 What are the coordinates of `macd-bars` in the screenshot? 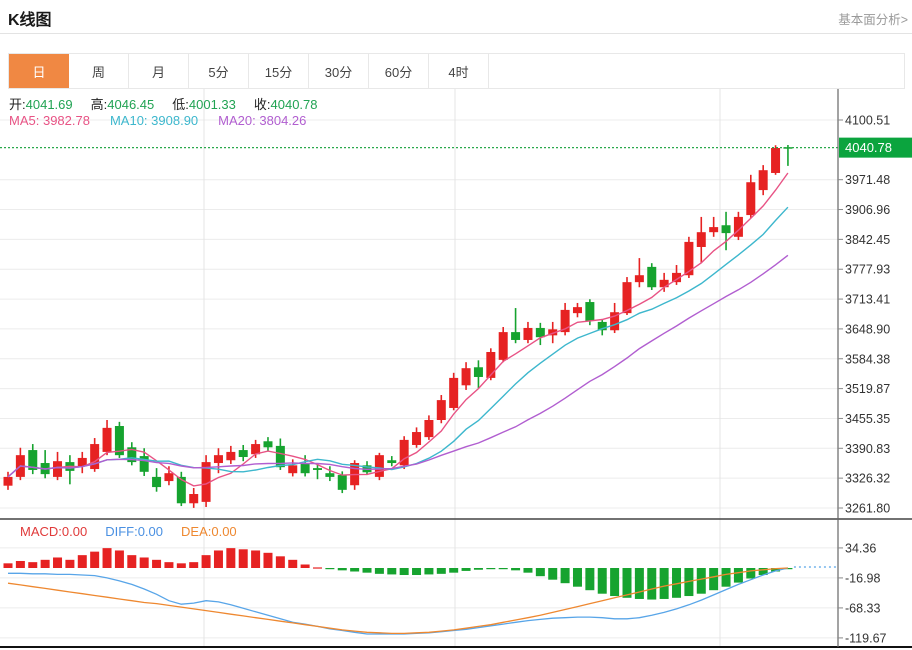 It's located at (398, 574).